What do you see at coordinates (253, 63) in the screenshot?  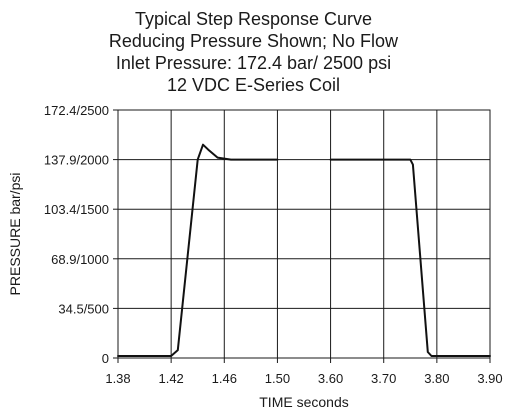 I see `chart-title-line-3: Inlet Pressure: 172.4 bar/ 2500 psi` at bounding box center [253, 63].